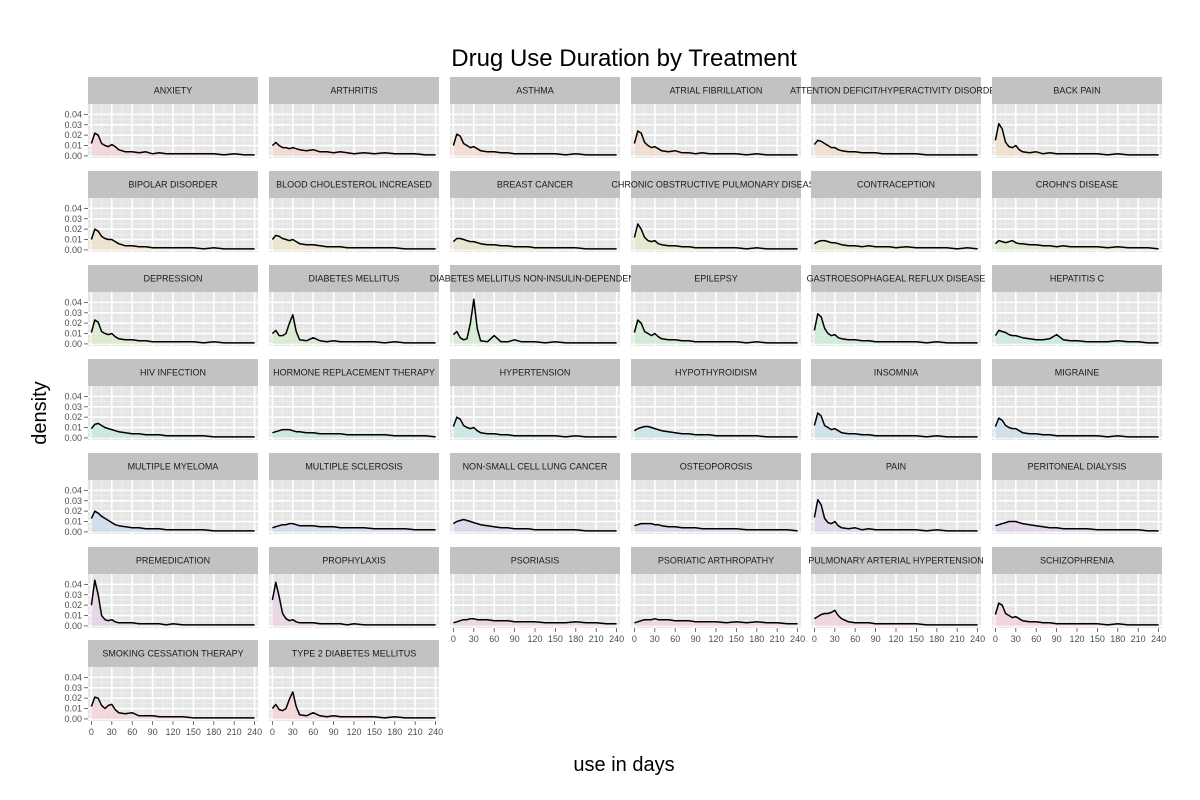 Image resolution: width=1200 pixels, height=800 pixels. What do you see at coordinates (624, 58) in the screenshot?
I see `chart-title: Drug Use Duration by Treatment` at bounding box center [624, 58].